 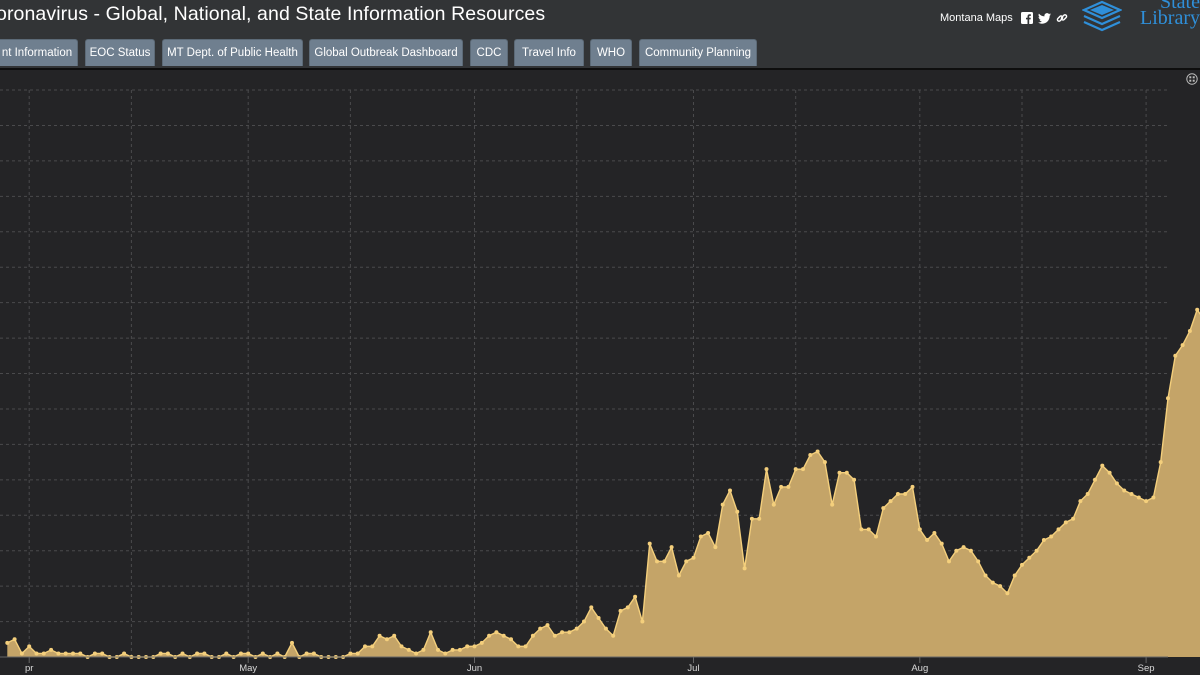 I want to click on logo-text: State Library, so click(x=1160, y=14).